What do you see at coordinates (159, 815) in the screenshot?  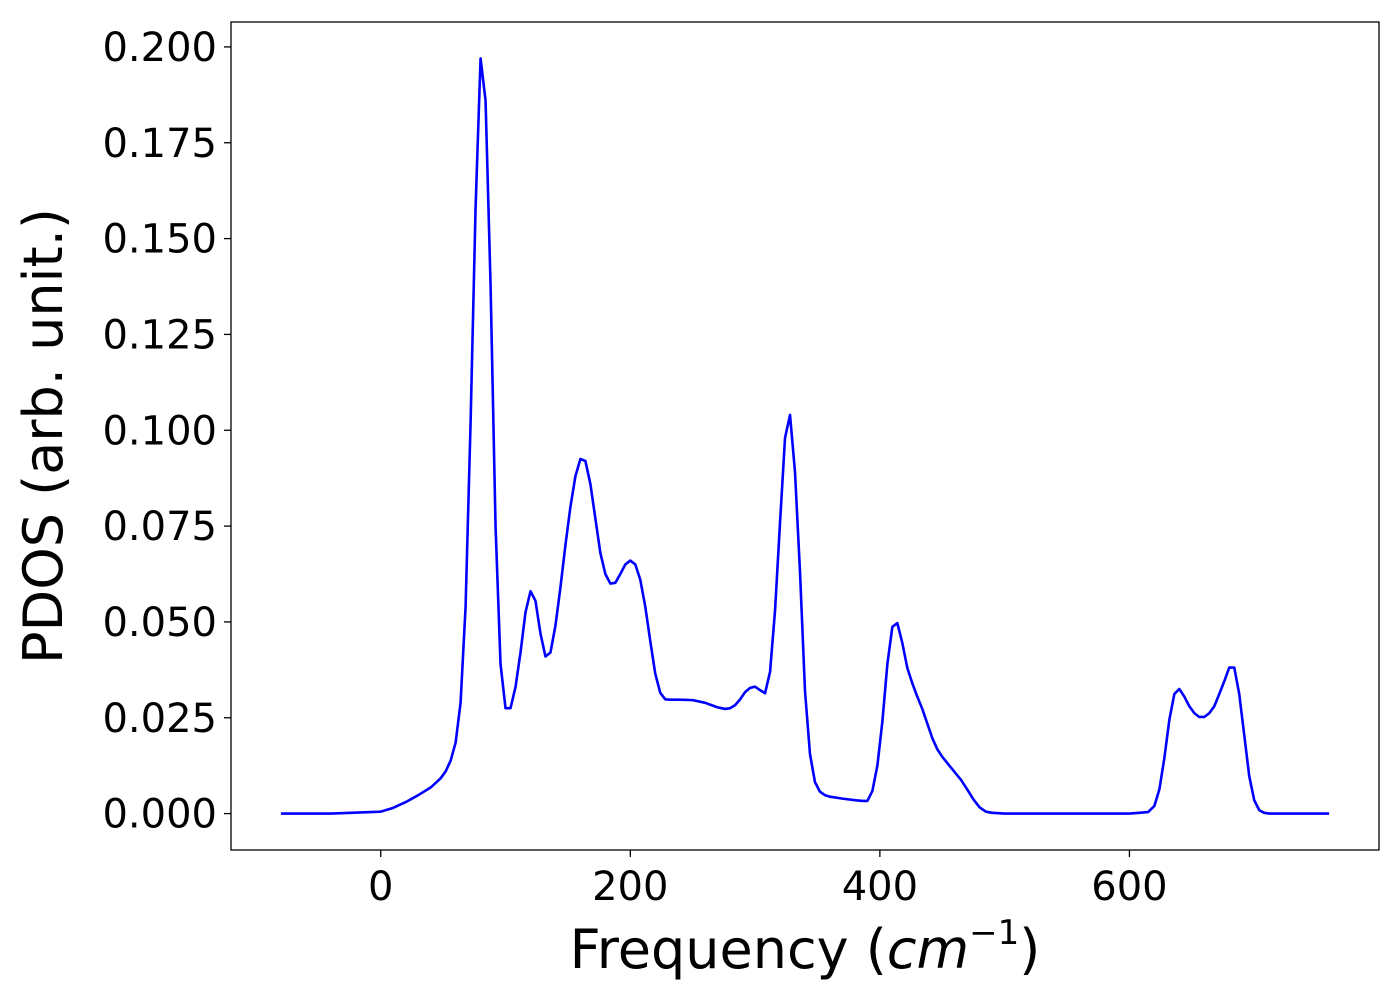 I see `y-tick-label: 0.000` at bounding box center [159, 815].